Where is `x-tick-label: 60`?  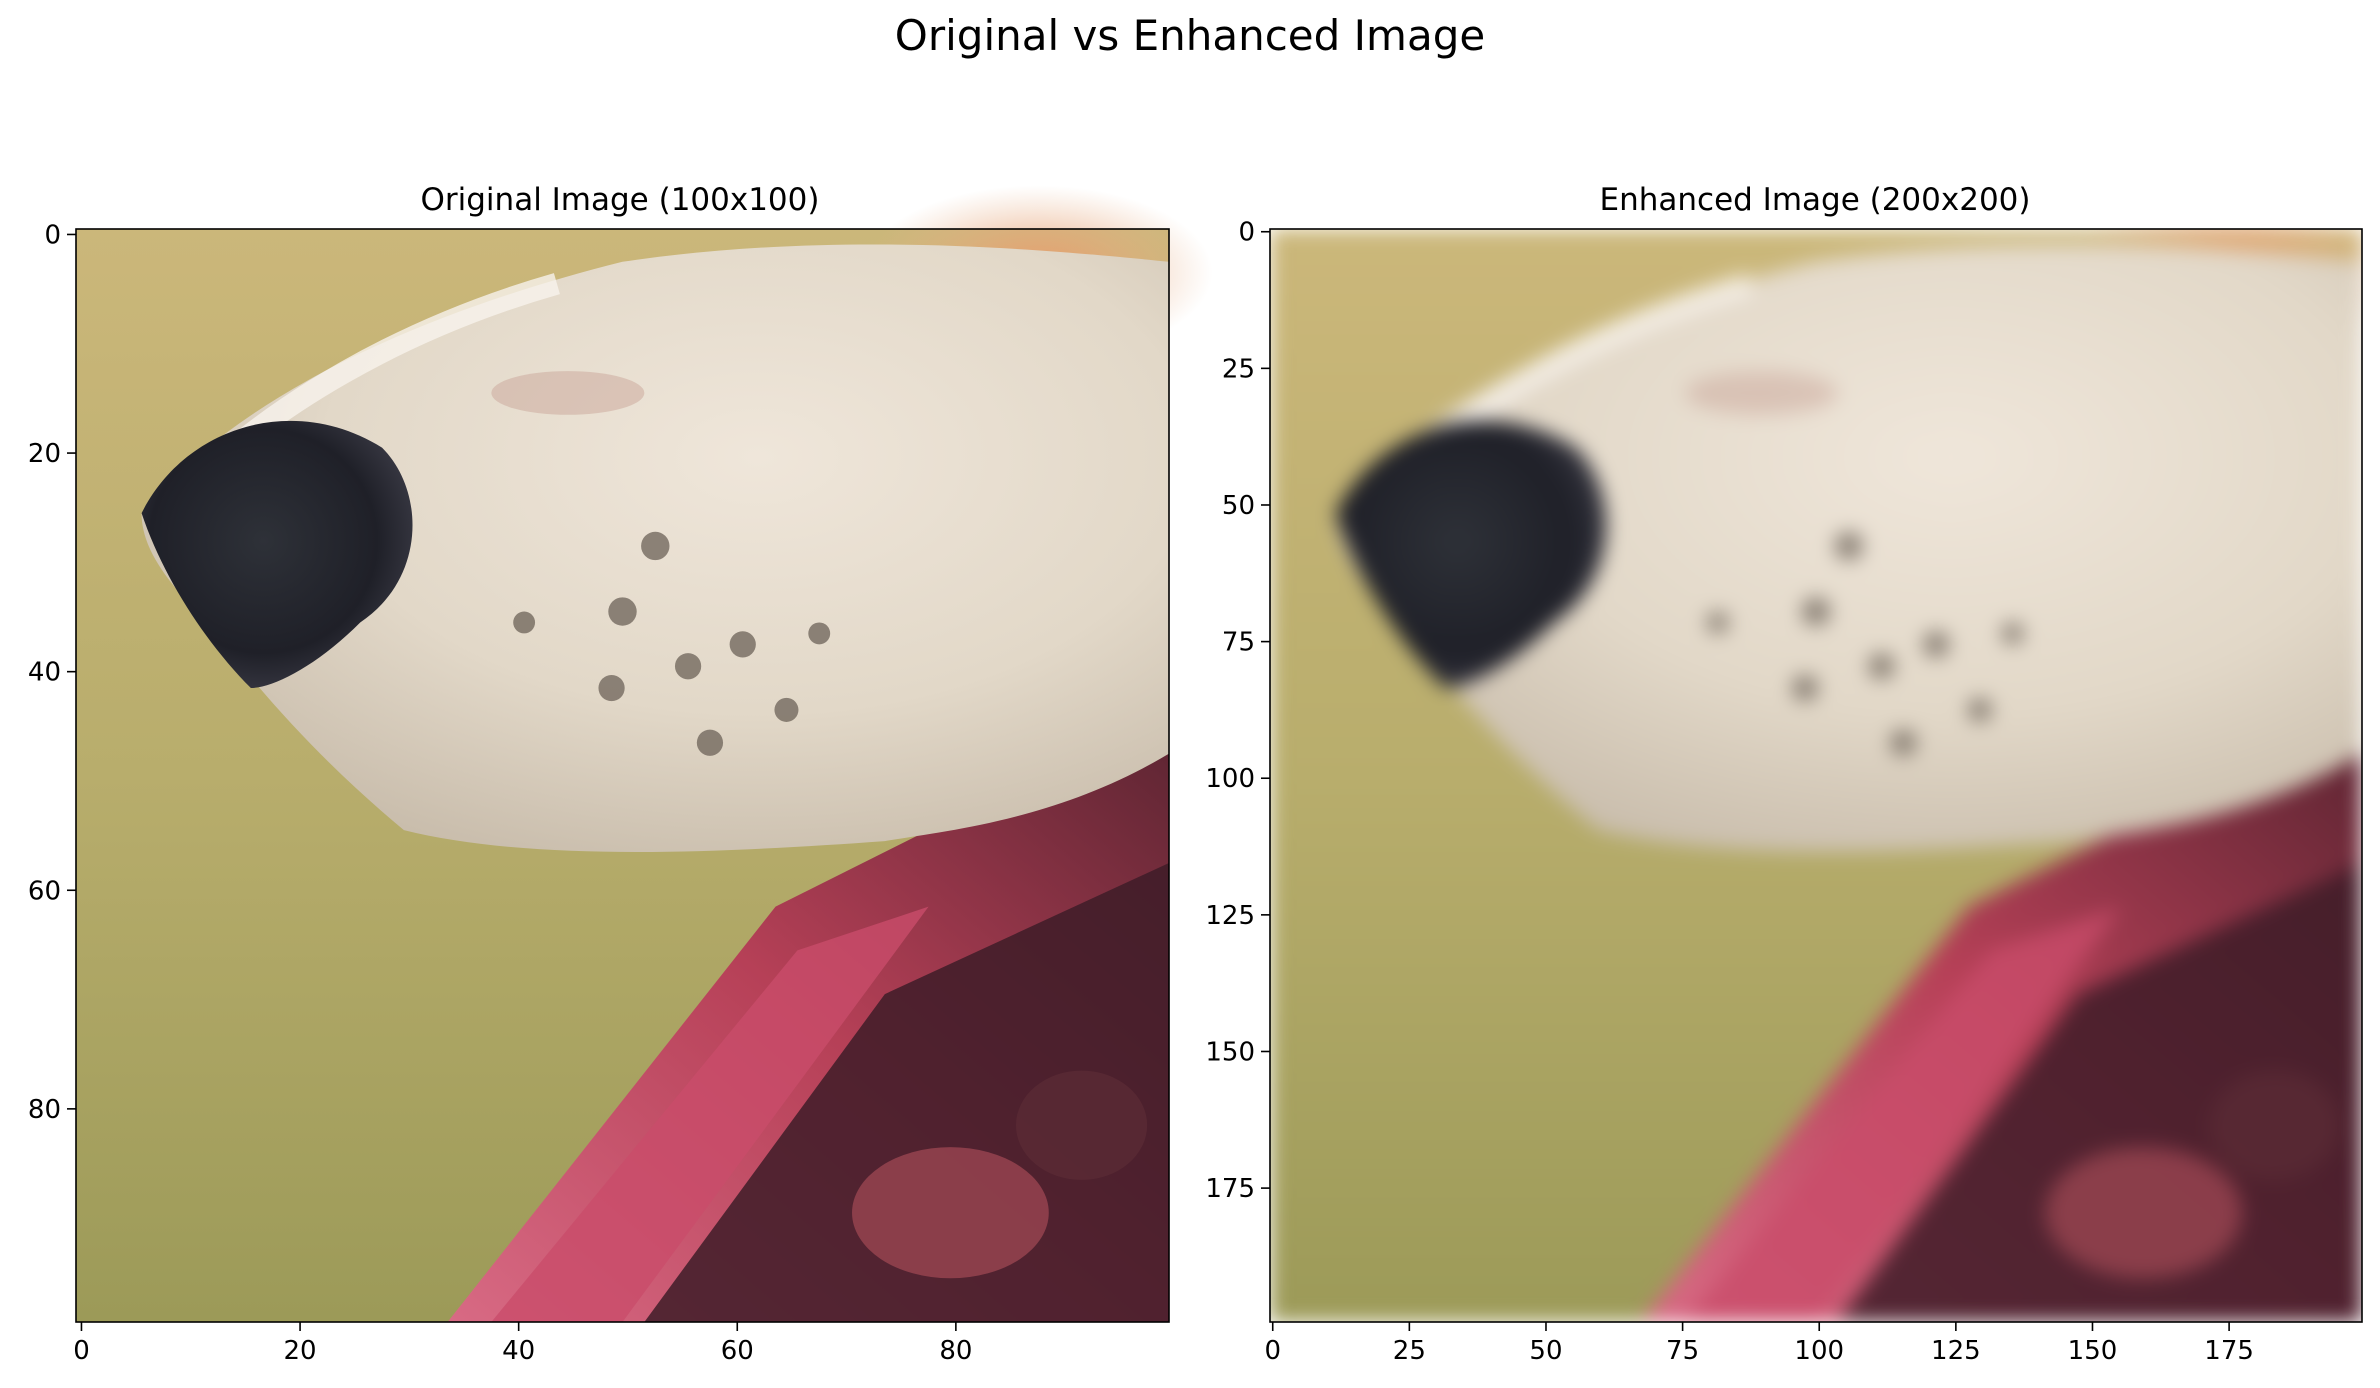
x-tick-label: 60 is located at coordinates (737, 1351).